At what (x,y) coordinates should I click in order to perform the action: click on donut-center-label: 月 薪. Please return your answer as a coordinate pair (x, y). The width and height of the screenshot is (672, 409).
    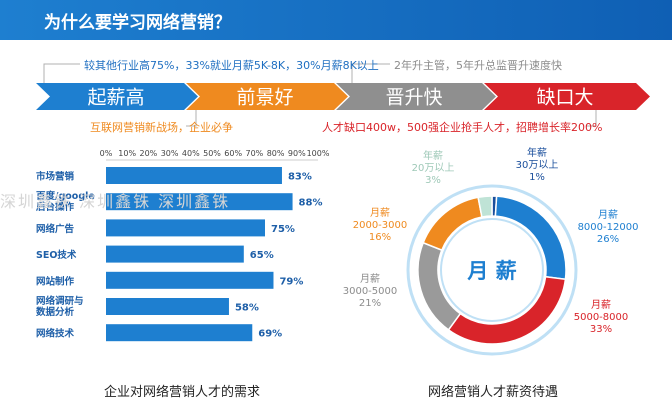
    Looking at the image, I should click on (491, 271).